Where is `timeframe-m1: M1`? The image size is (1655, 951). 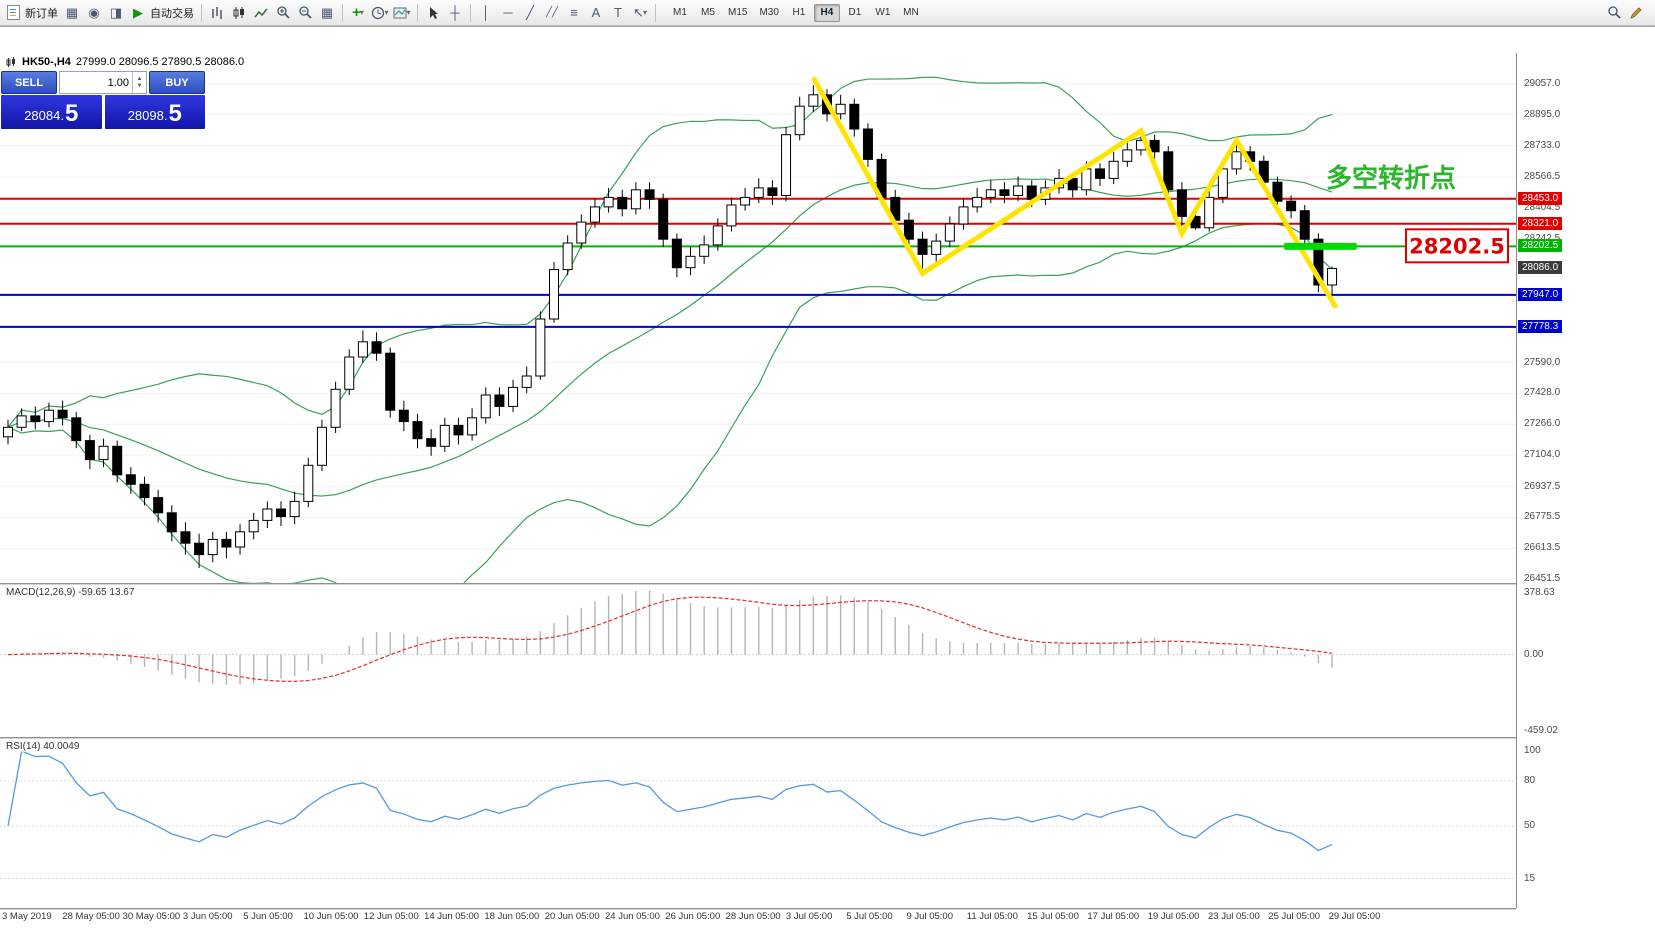
timeframe-m1: M1 is located at coordinates (680, 12).